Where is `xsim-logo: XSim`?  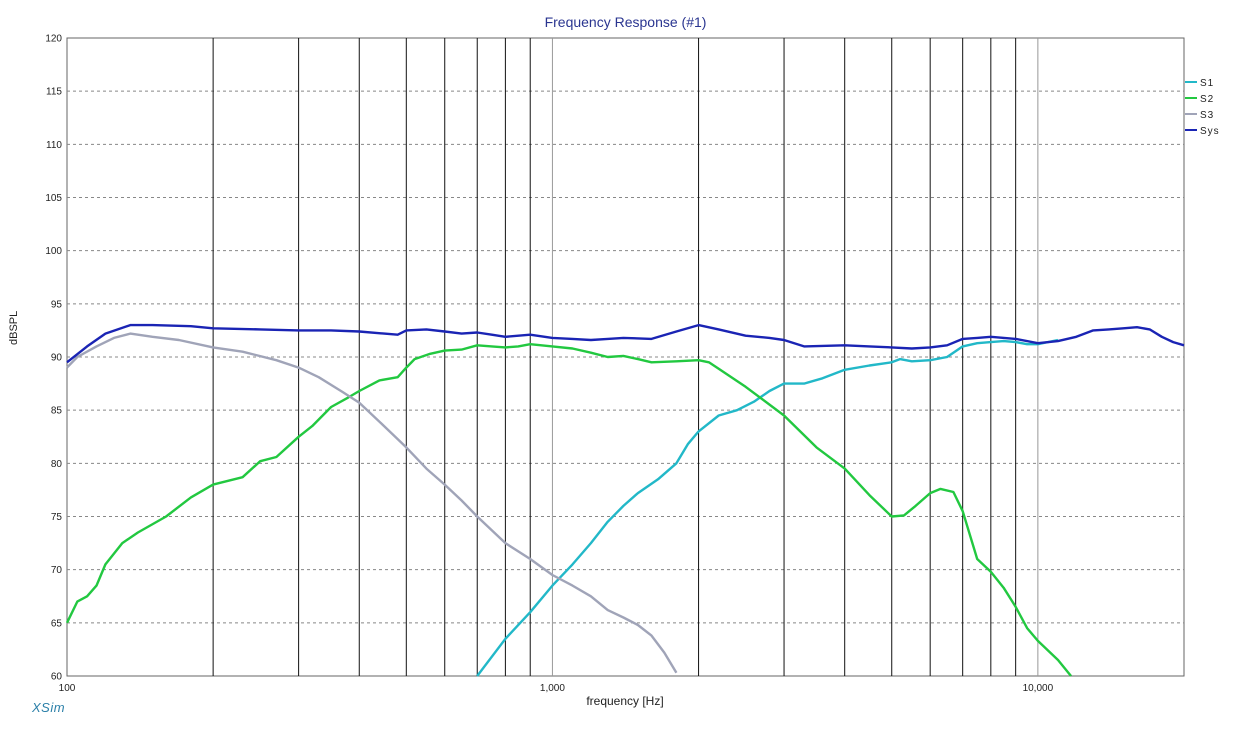 xsim-logo: XSim is located at coordinates (49, 707).